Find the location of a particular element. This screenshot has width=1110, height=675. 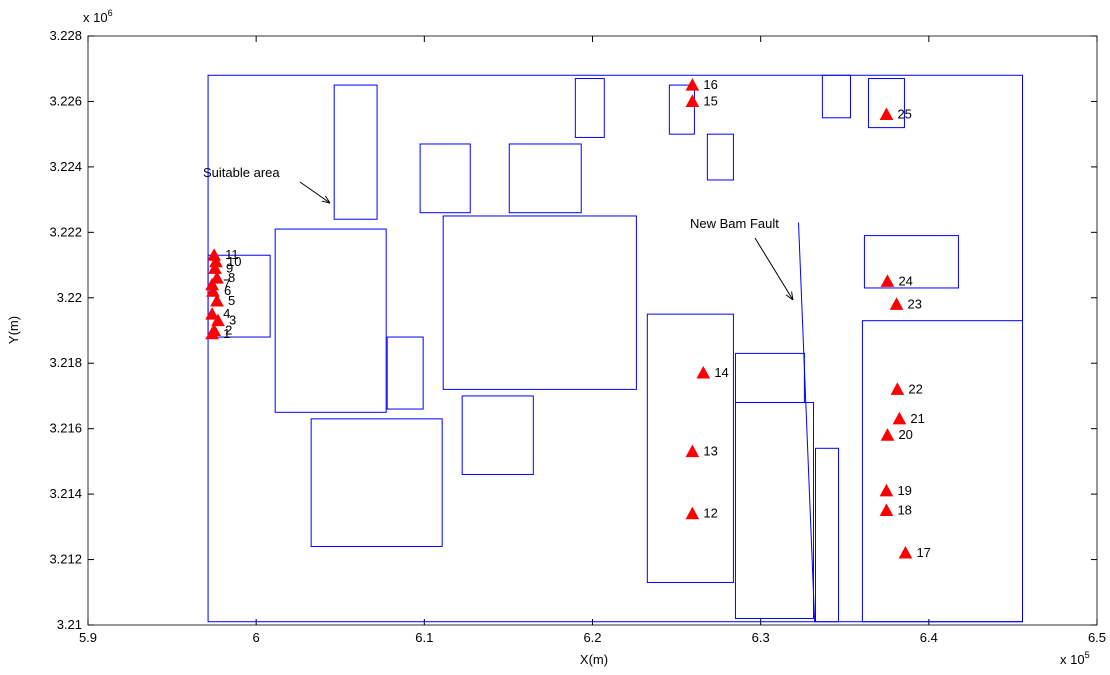

y-tick-label: 3.212 is located at coordinates (65, 559).